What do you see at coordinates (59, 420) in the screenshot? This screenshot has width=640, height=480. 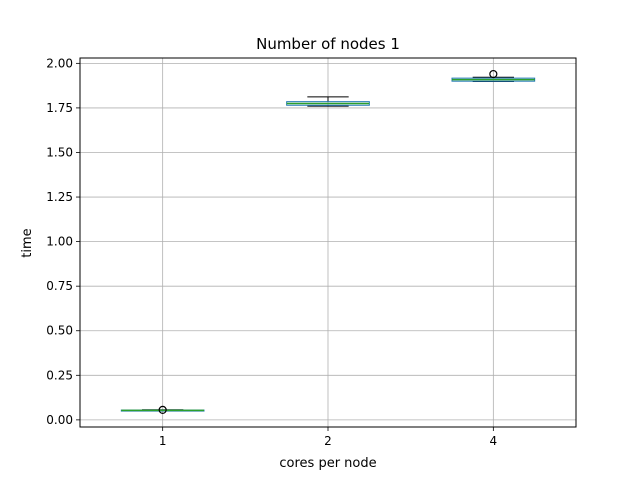 I see `y-tick-label: 0.00` at bounding box center [59, 420].